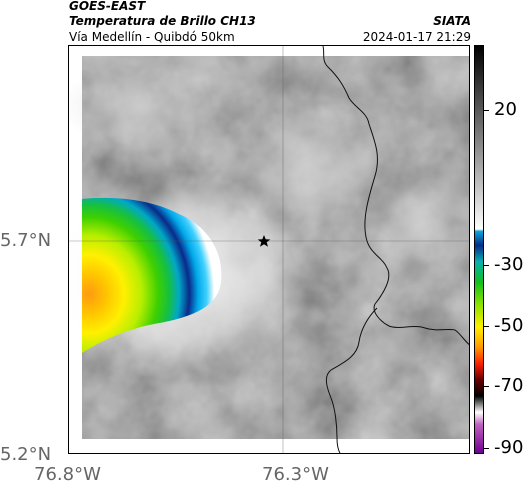 Image resolution: width=526 pixels, height=491 pixels. Describe the element at coordinates (152, 37) in the screenshot. I see `region-subtitle: Vía Medellín - Quibdó 50km` at that location.